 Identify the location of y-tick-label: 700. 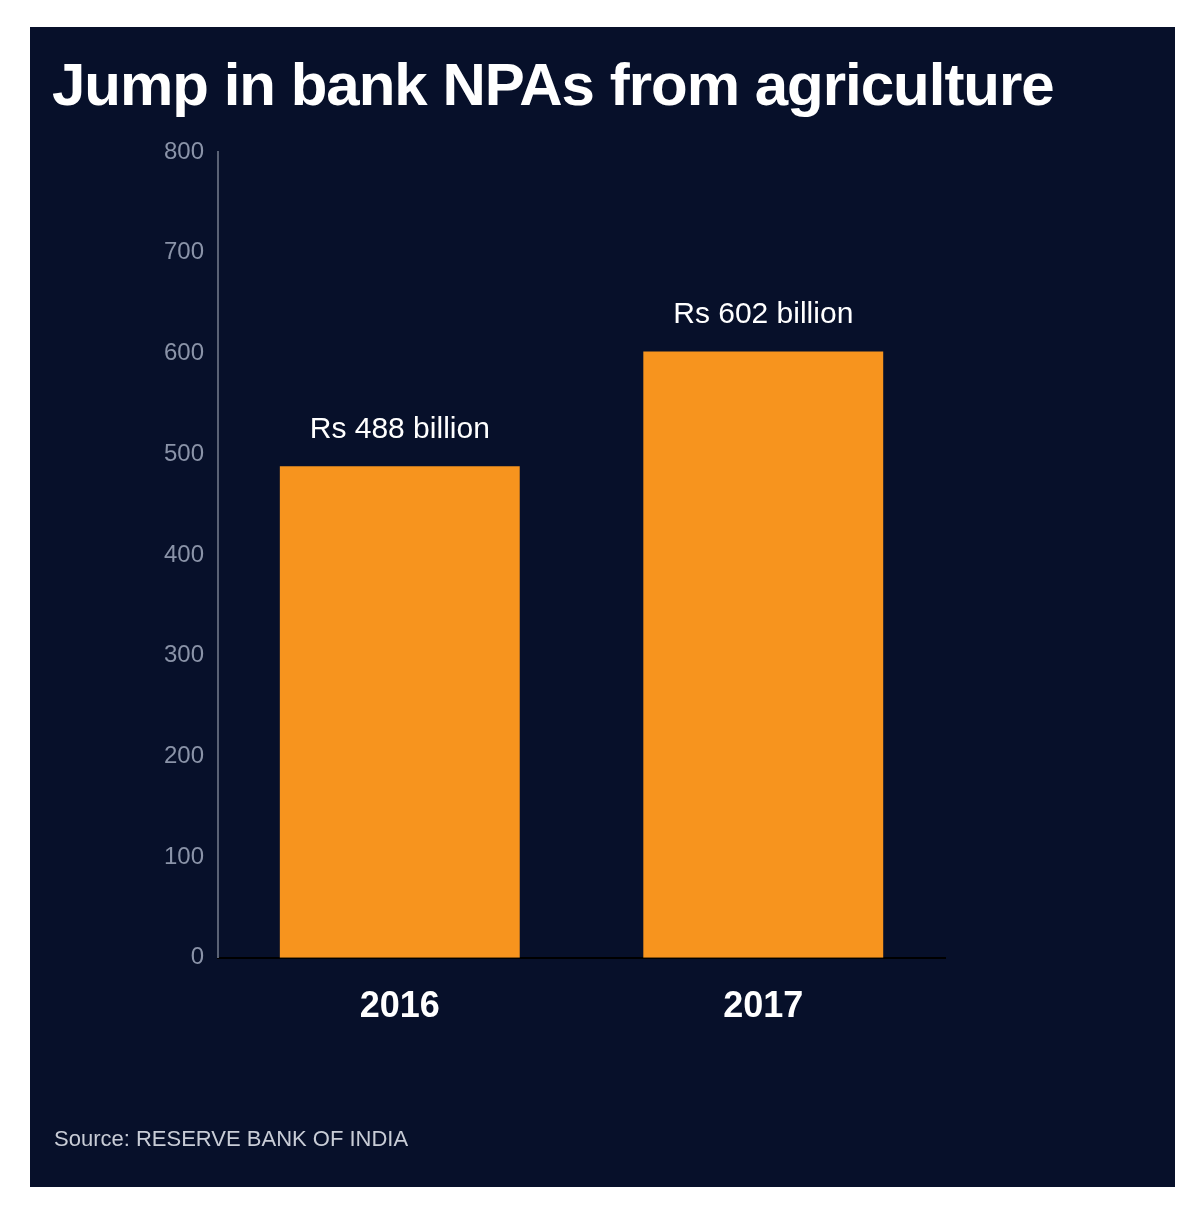
(184, 251).